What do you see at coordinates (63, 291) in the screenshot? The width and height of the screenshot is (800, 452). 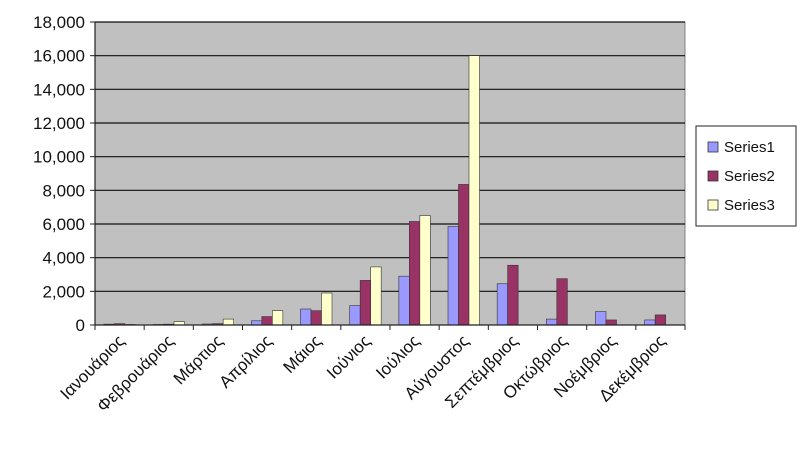 I see `y-tick-label: 2,000` at bounding box center [63, 291].